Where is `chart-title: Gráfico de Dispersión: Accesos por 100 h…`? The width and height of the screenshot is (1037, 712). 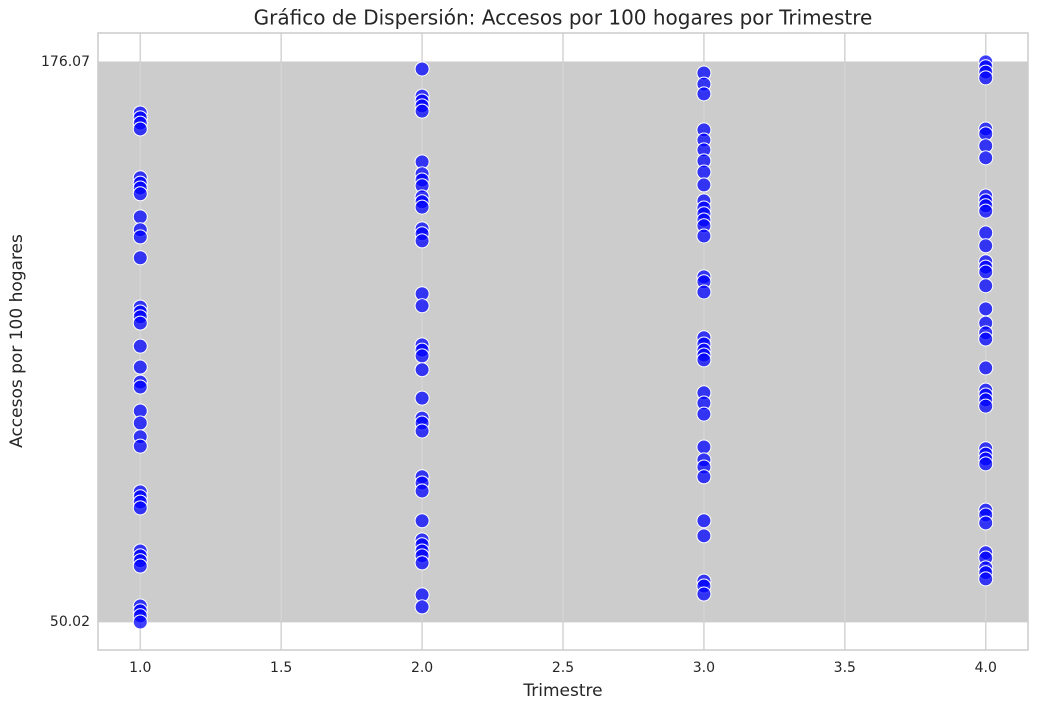 chart-title: Gráfico de Dispersión: Accesos por 100 h… is located at coordinates (563, 18).